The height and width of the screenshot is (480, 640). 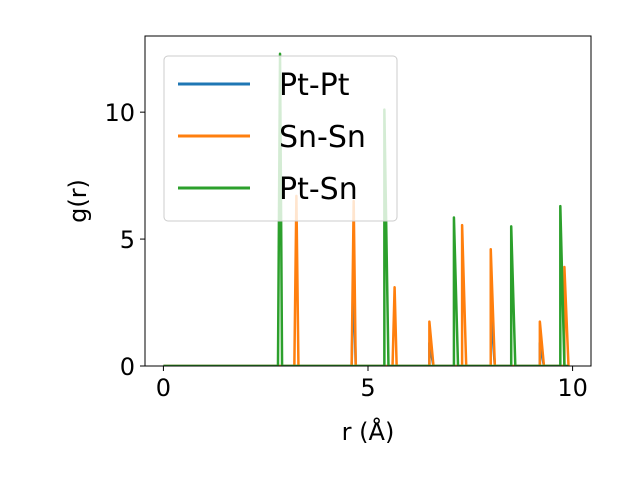 I want to click on y-tick-label: 10, so click(x=119, y=113).